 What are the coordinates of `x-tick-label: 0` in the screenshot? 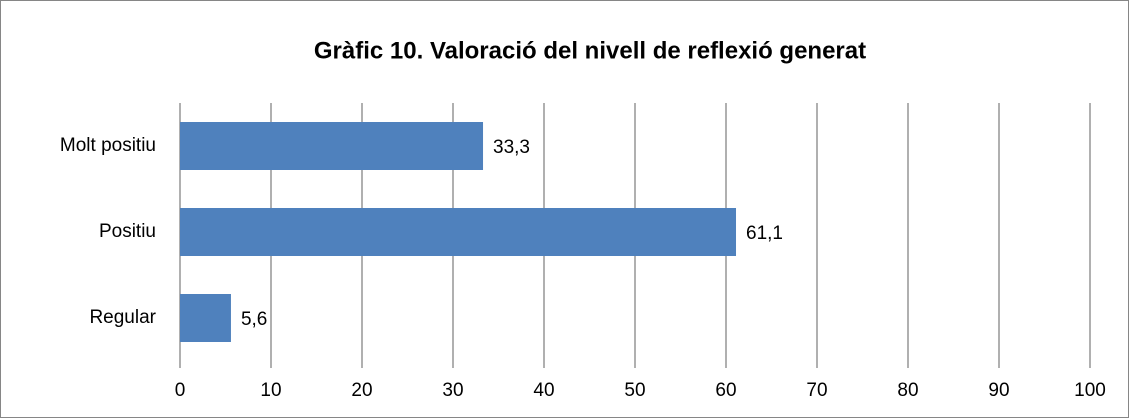 It's located at (180, 390).